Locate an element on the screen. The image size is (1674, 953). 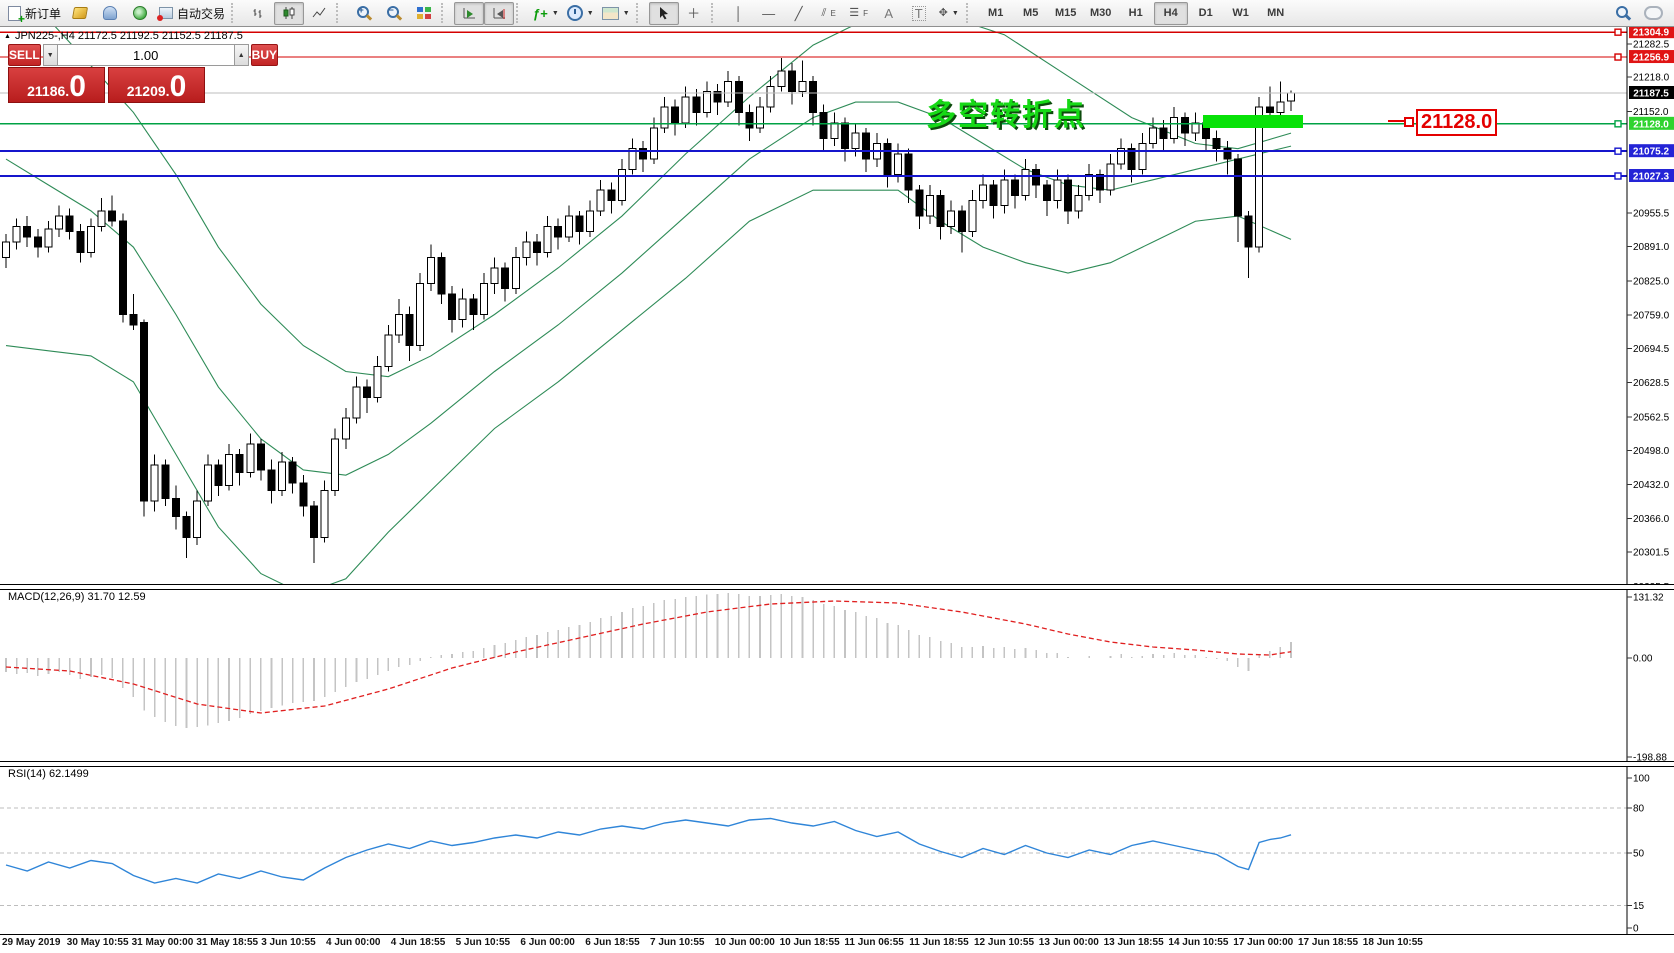
trendline-button: ╱ is located at coordinates (799, 13).